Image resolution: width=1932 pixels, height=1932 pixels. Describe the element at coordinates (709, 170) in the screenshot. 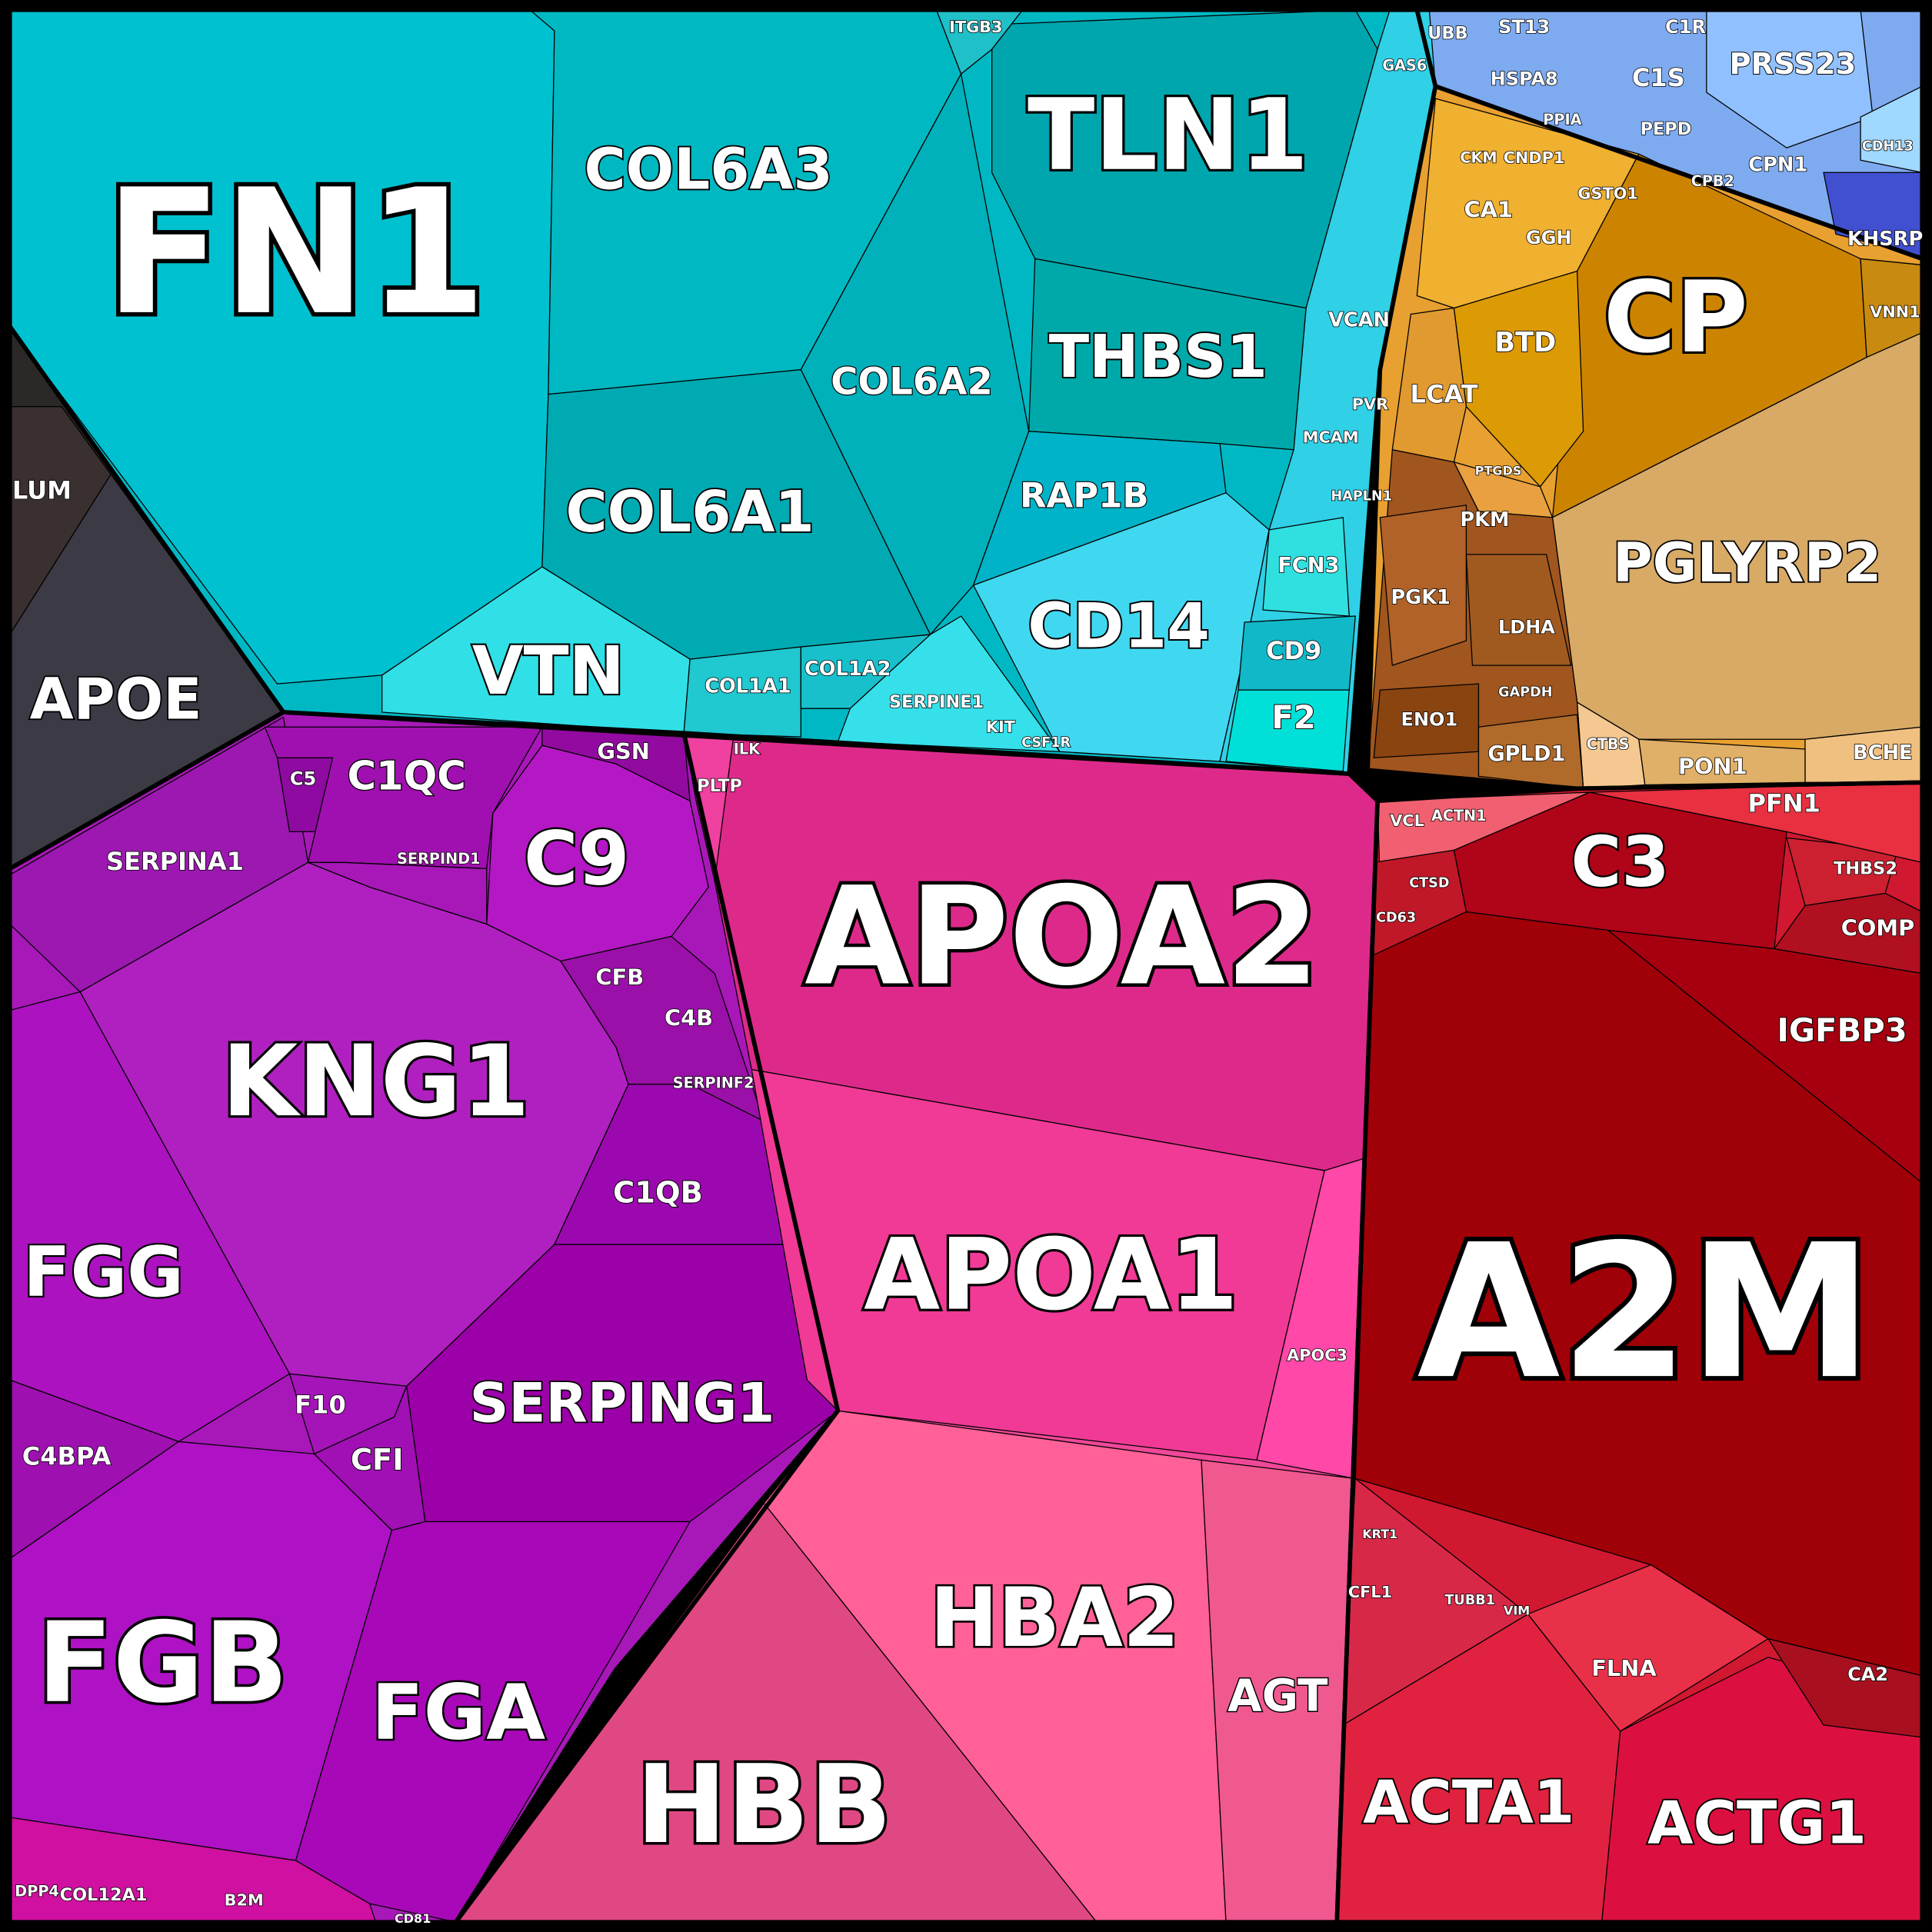

I see `cell-label: COL6A3` at that location.